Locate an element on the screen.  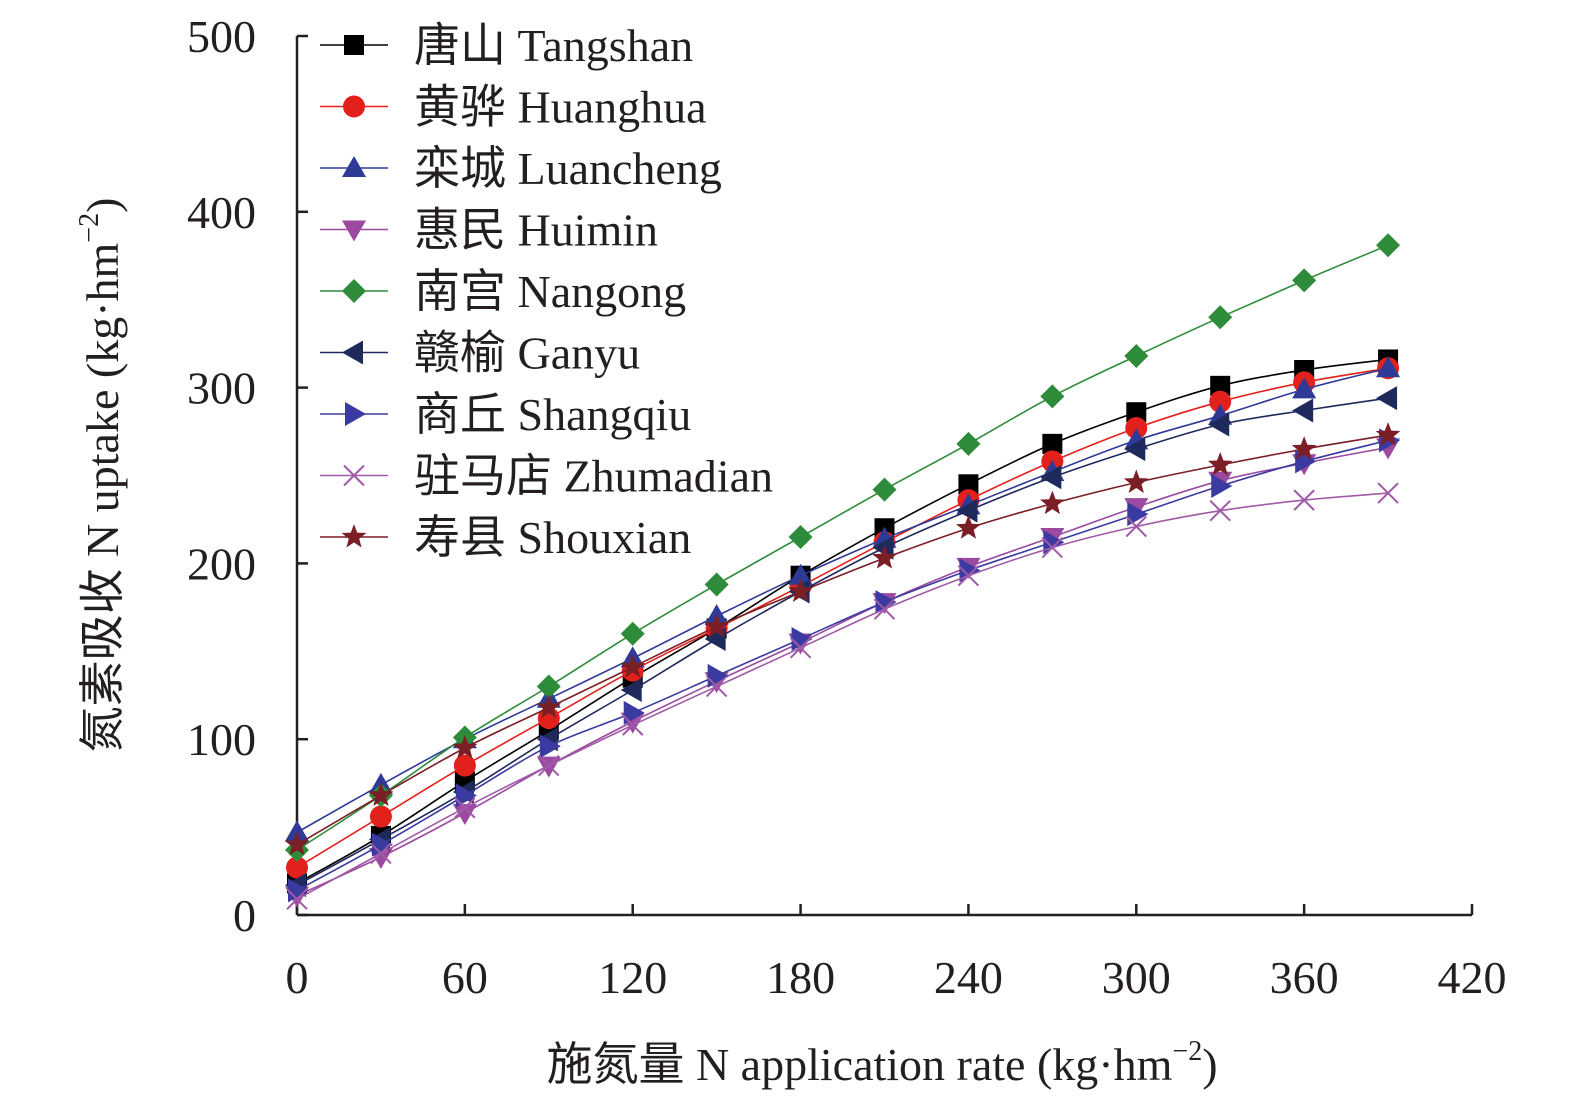
x-tick-label: 360 is located at coordinates (1304, 977).